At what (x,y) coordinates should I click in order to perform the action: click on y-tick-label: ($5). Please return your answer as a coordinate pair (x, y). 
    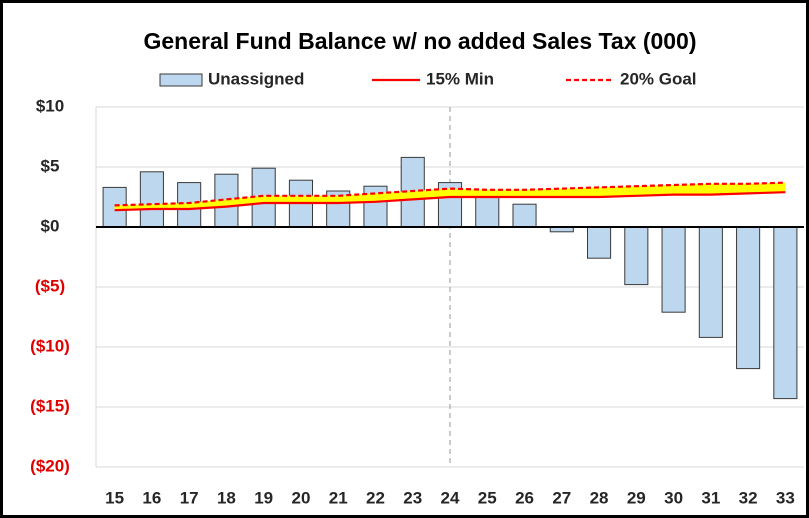
    Looking at the image, I should click on (50, 285).